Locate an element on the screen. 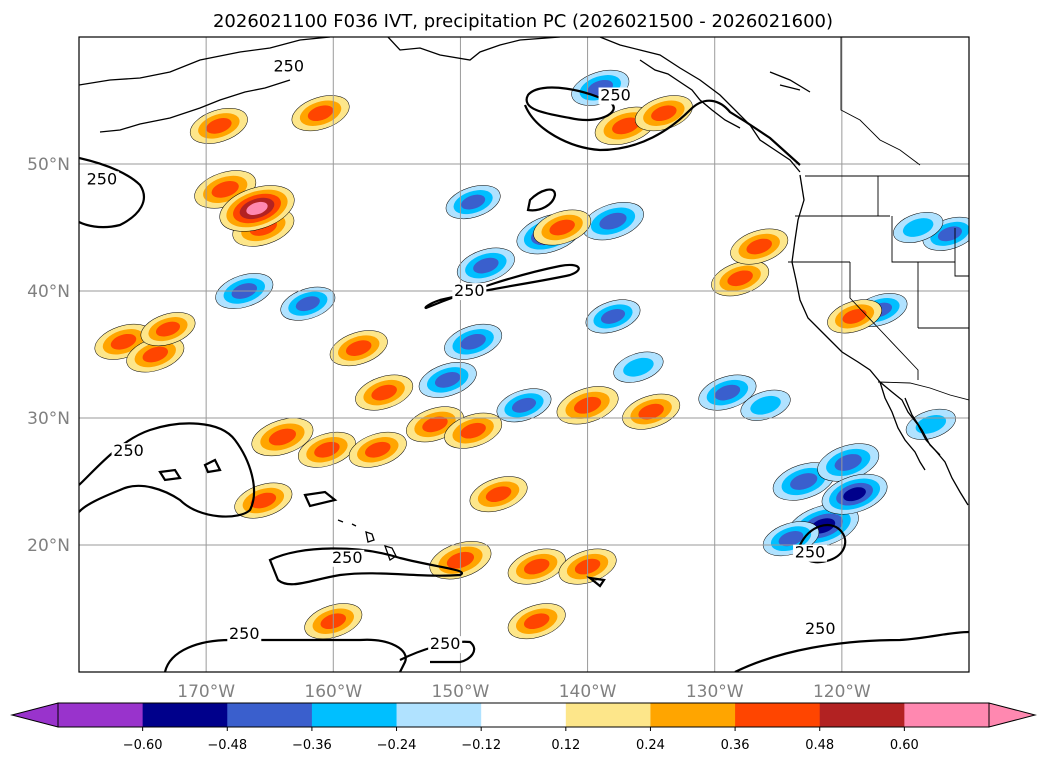  longitude-label: 150°W is located at coordinates (461, 692).